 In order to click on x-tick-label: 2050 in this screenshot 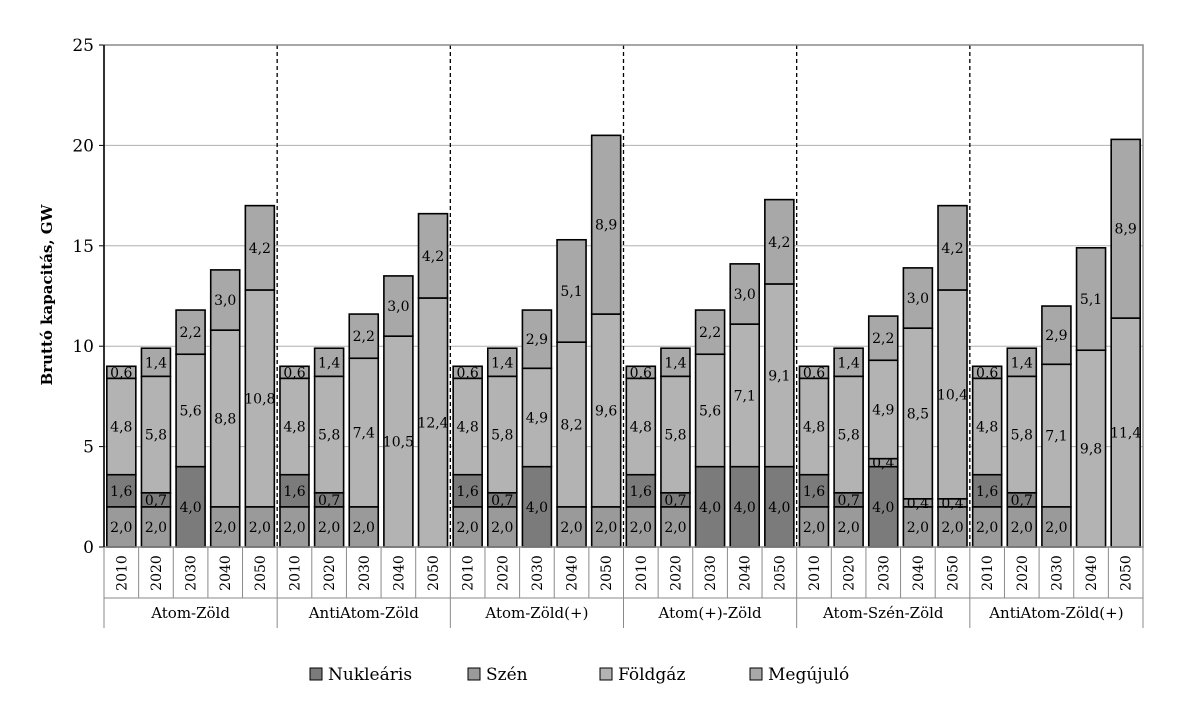, I will do `click(1127, 573)`.